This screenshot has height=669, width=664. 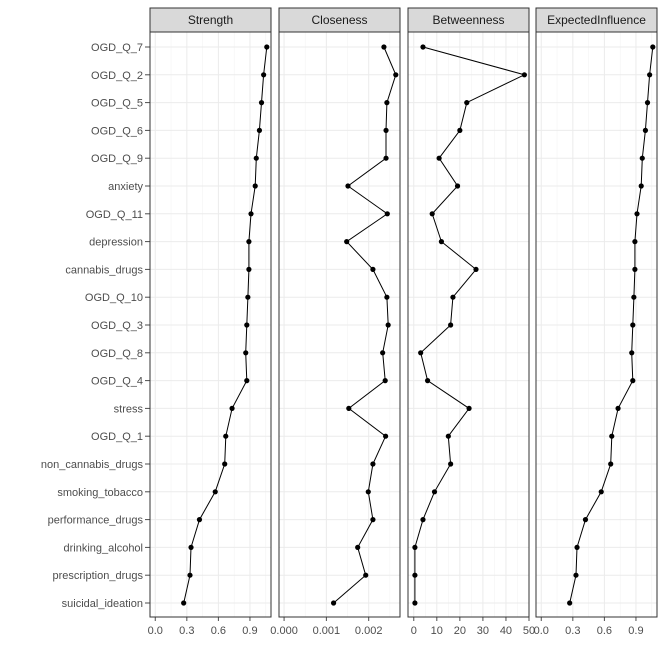 What do you see at coordinates (184, 603) in the screenshot?
I see `point-strength-suicidal-ideation` at bounding box center [184, 603].